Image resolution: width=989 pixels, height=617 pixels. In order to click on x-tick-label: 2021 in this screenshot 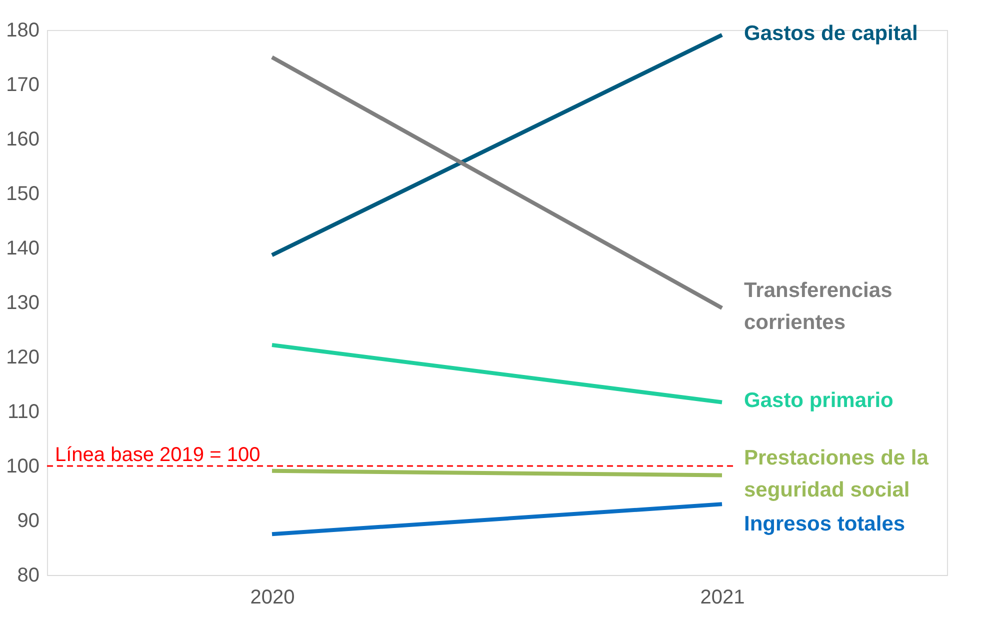, I will do `click(722, 597)`.